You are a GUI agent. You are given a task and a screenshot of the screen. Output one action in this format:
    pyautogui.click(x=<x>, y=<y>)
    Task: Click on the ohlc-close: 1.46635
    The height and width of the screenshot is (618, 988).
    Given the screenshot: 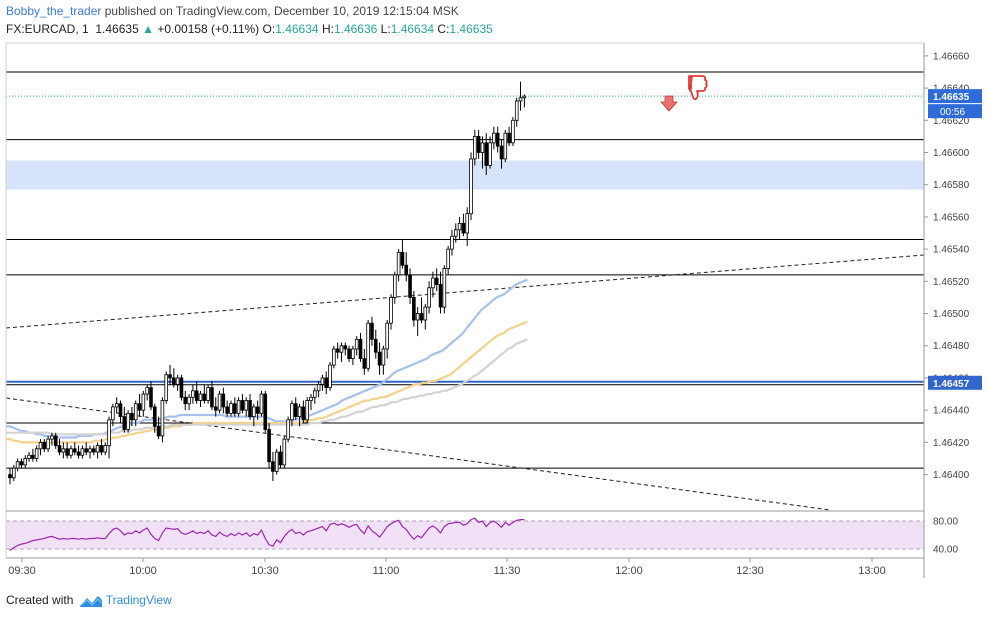 What is the action you would take?
    pyautogui.click(x=471, y=29)
    